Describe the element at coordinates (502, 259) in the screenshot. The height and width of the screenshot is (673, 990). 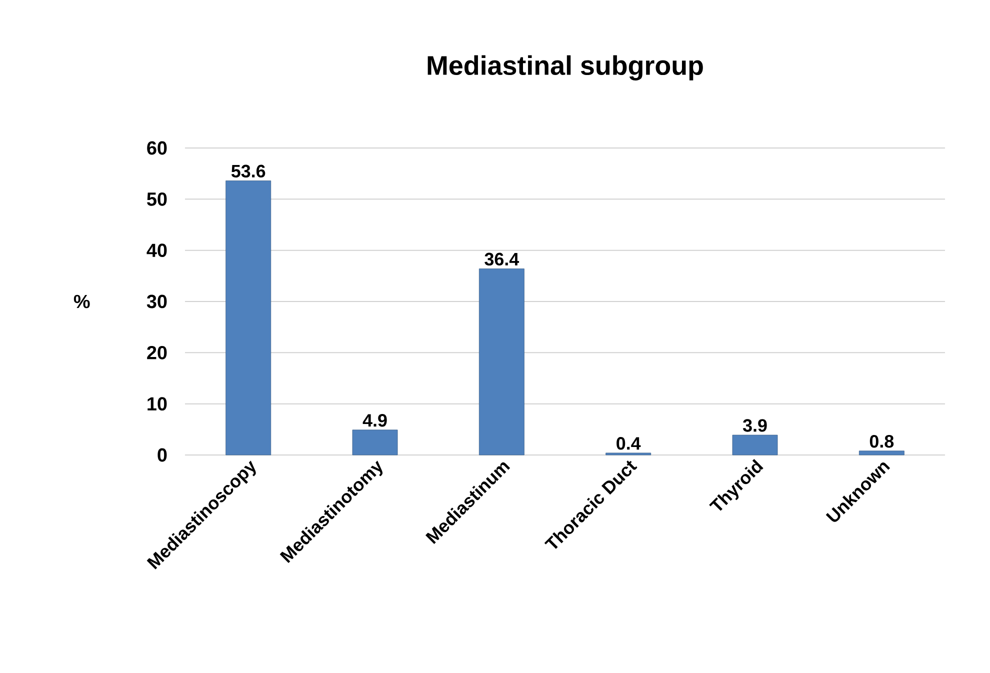
I see `data-label: 36.4` at that location.